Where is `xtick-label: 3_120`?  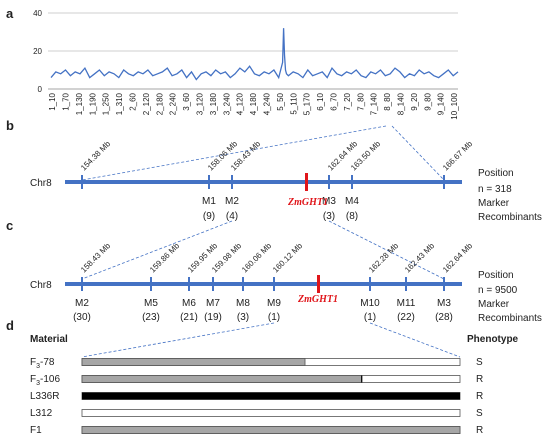
xtick-label: 3_120 is located at coordinates (200, 103).